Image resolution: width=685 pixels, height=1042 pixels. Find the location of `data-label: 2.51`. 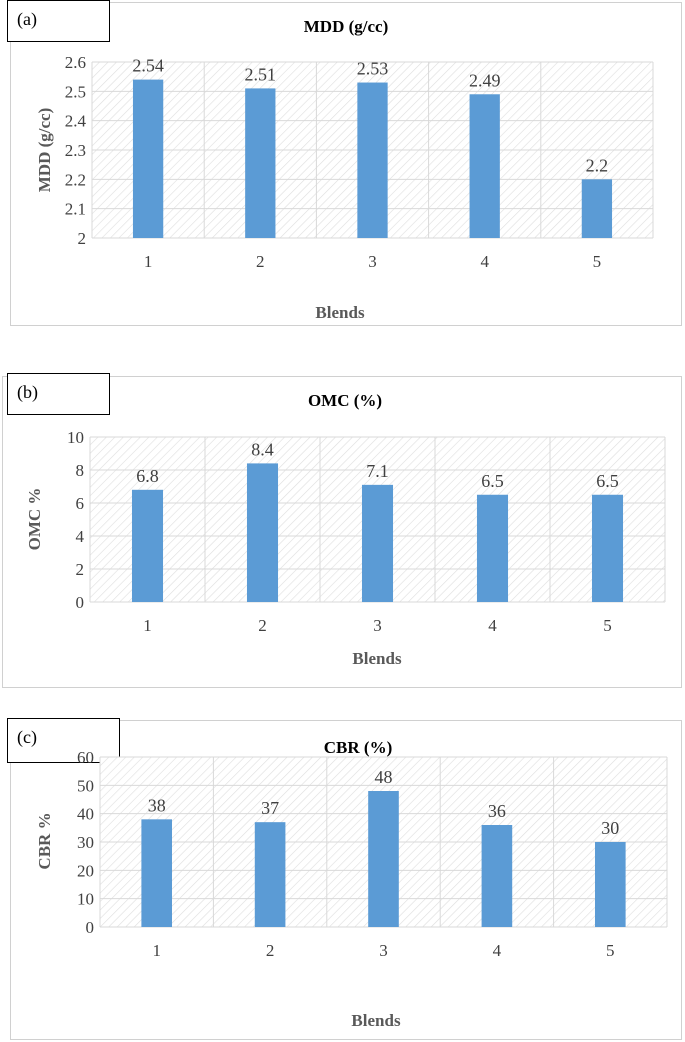

data-label: 2.51 is located at coordinates (261, 74).